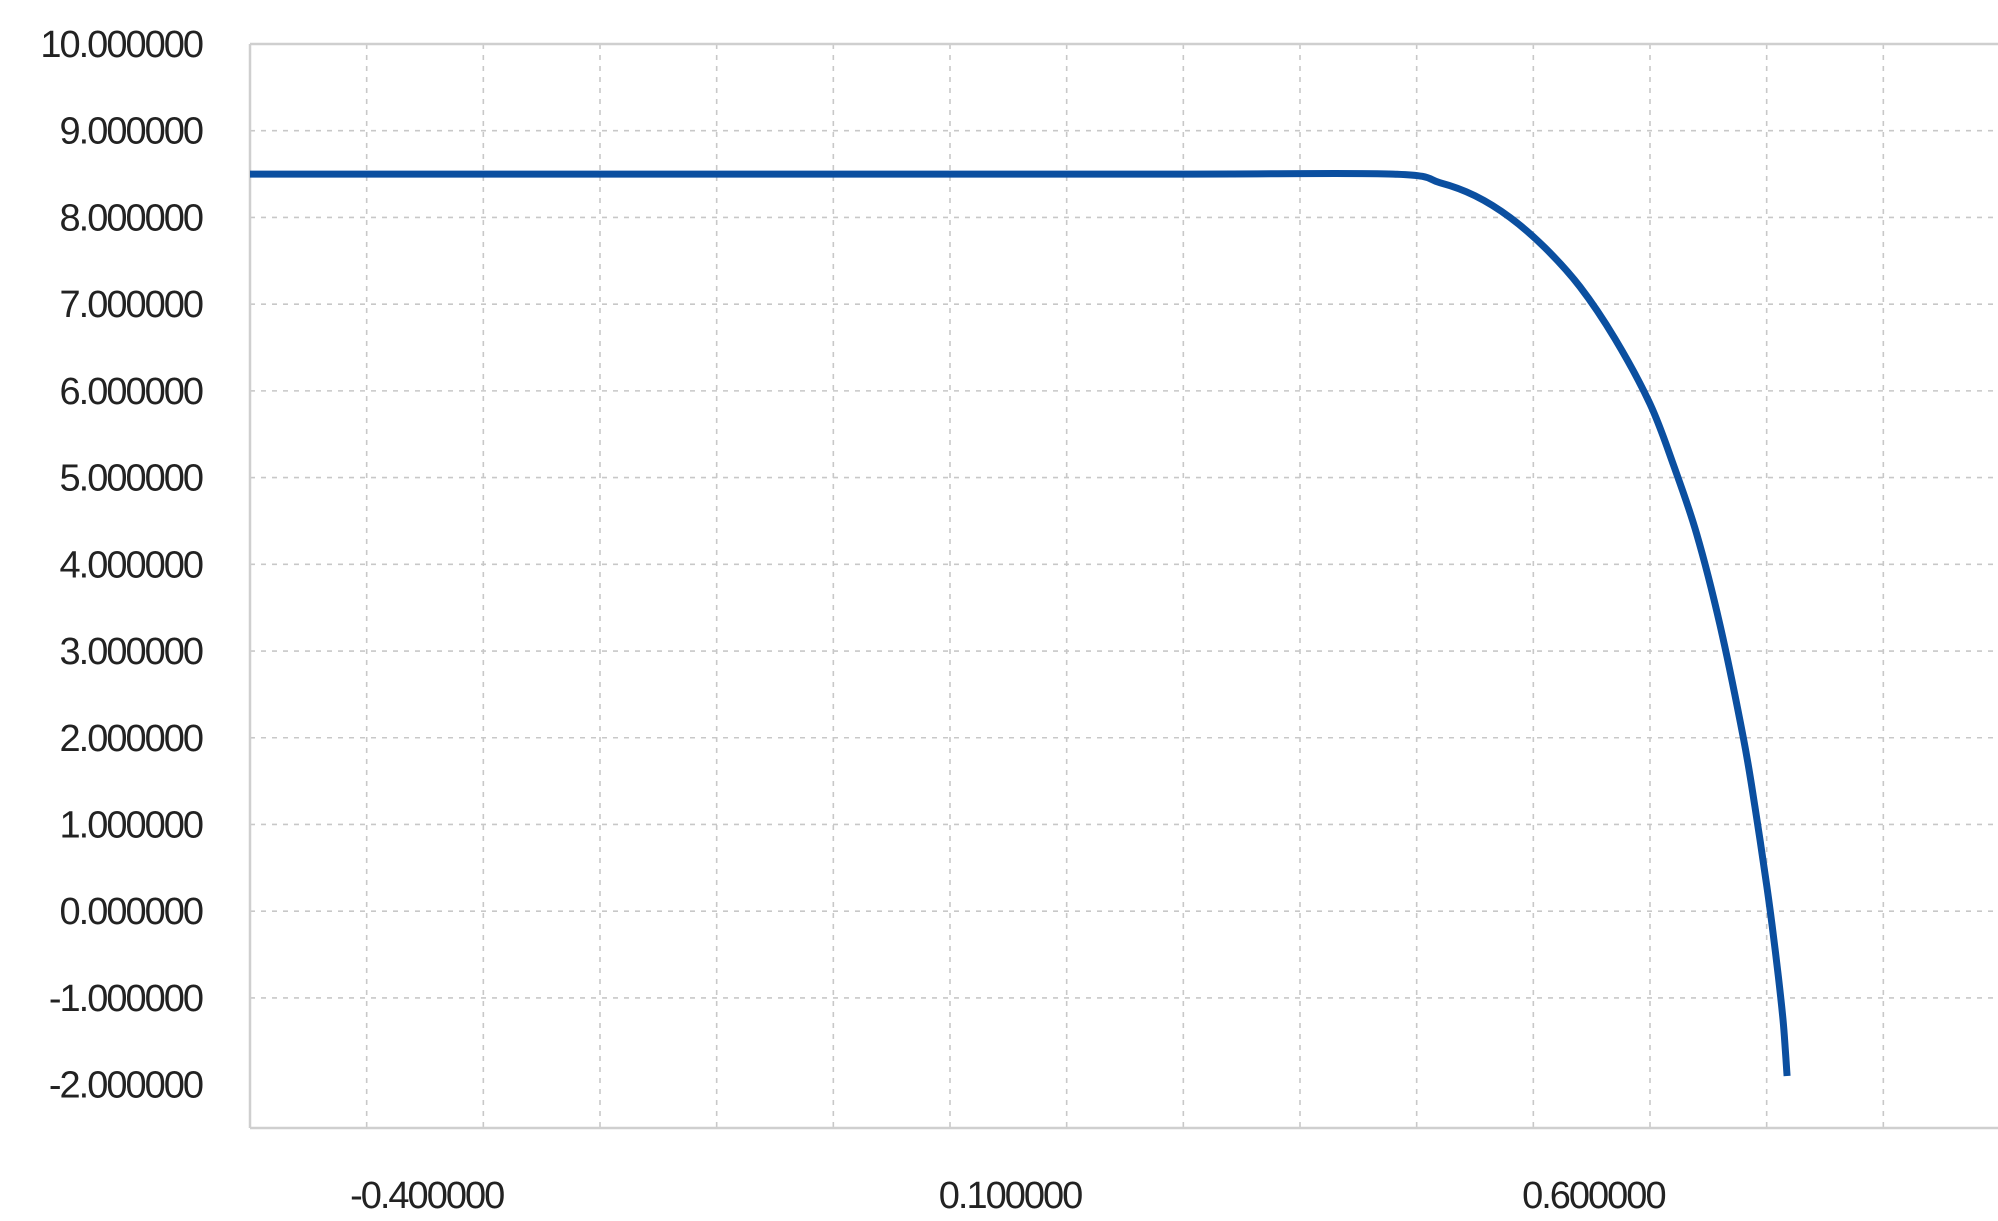 This screenshot has height=1221, width=1998. What do you see at coordinates (131, 739) in the screenshot?
I see `y-tick-label: 2.000000` at bounding box center [131, 739].